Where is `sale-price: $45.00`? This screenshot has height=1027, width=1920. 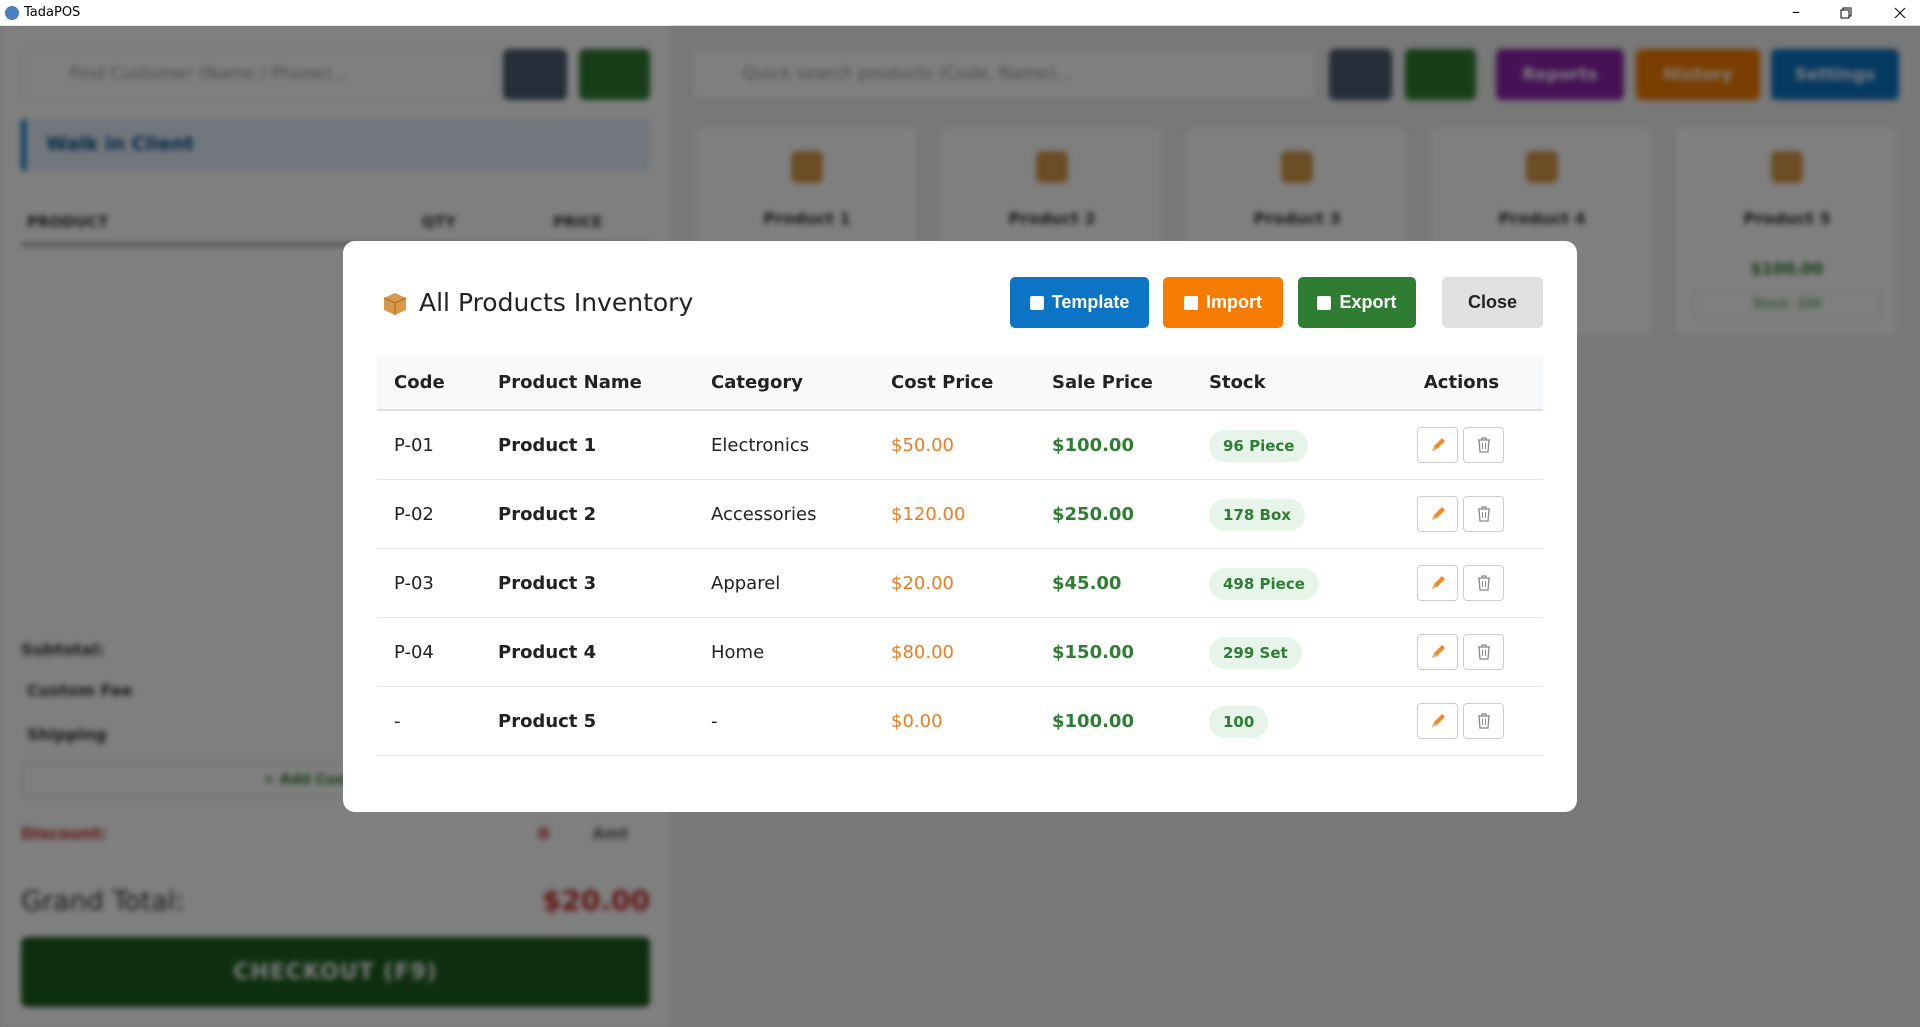 sale-price: $45.00 is located at coordinates (1087, 583).